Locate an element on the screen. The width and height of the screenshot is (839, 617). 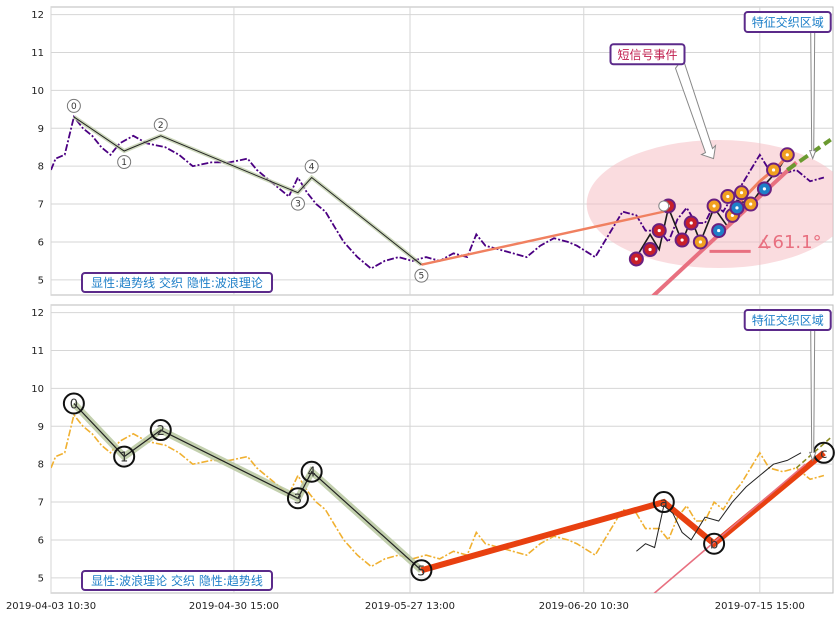
wave-point-marker is located at coordinates (664, 206).